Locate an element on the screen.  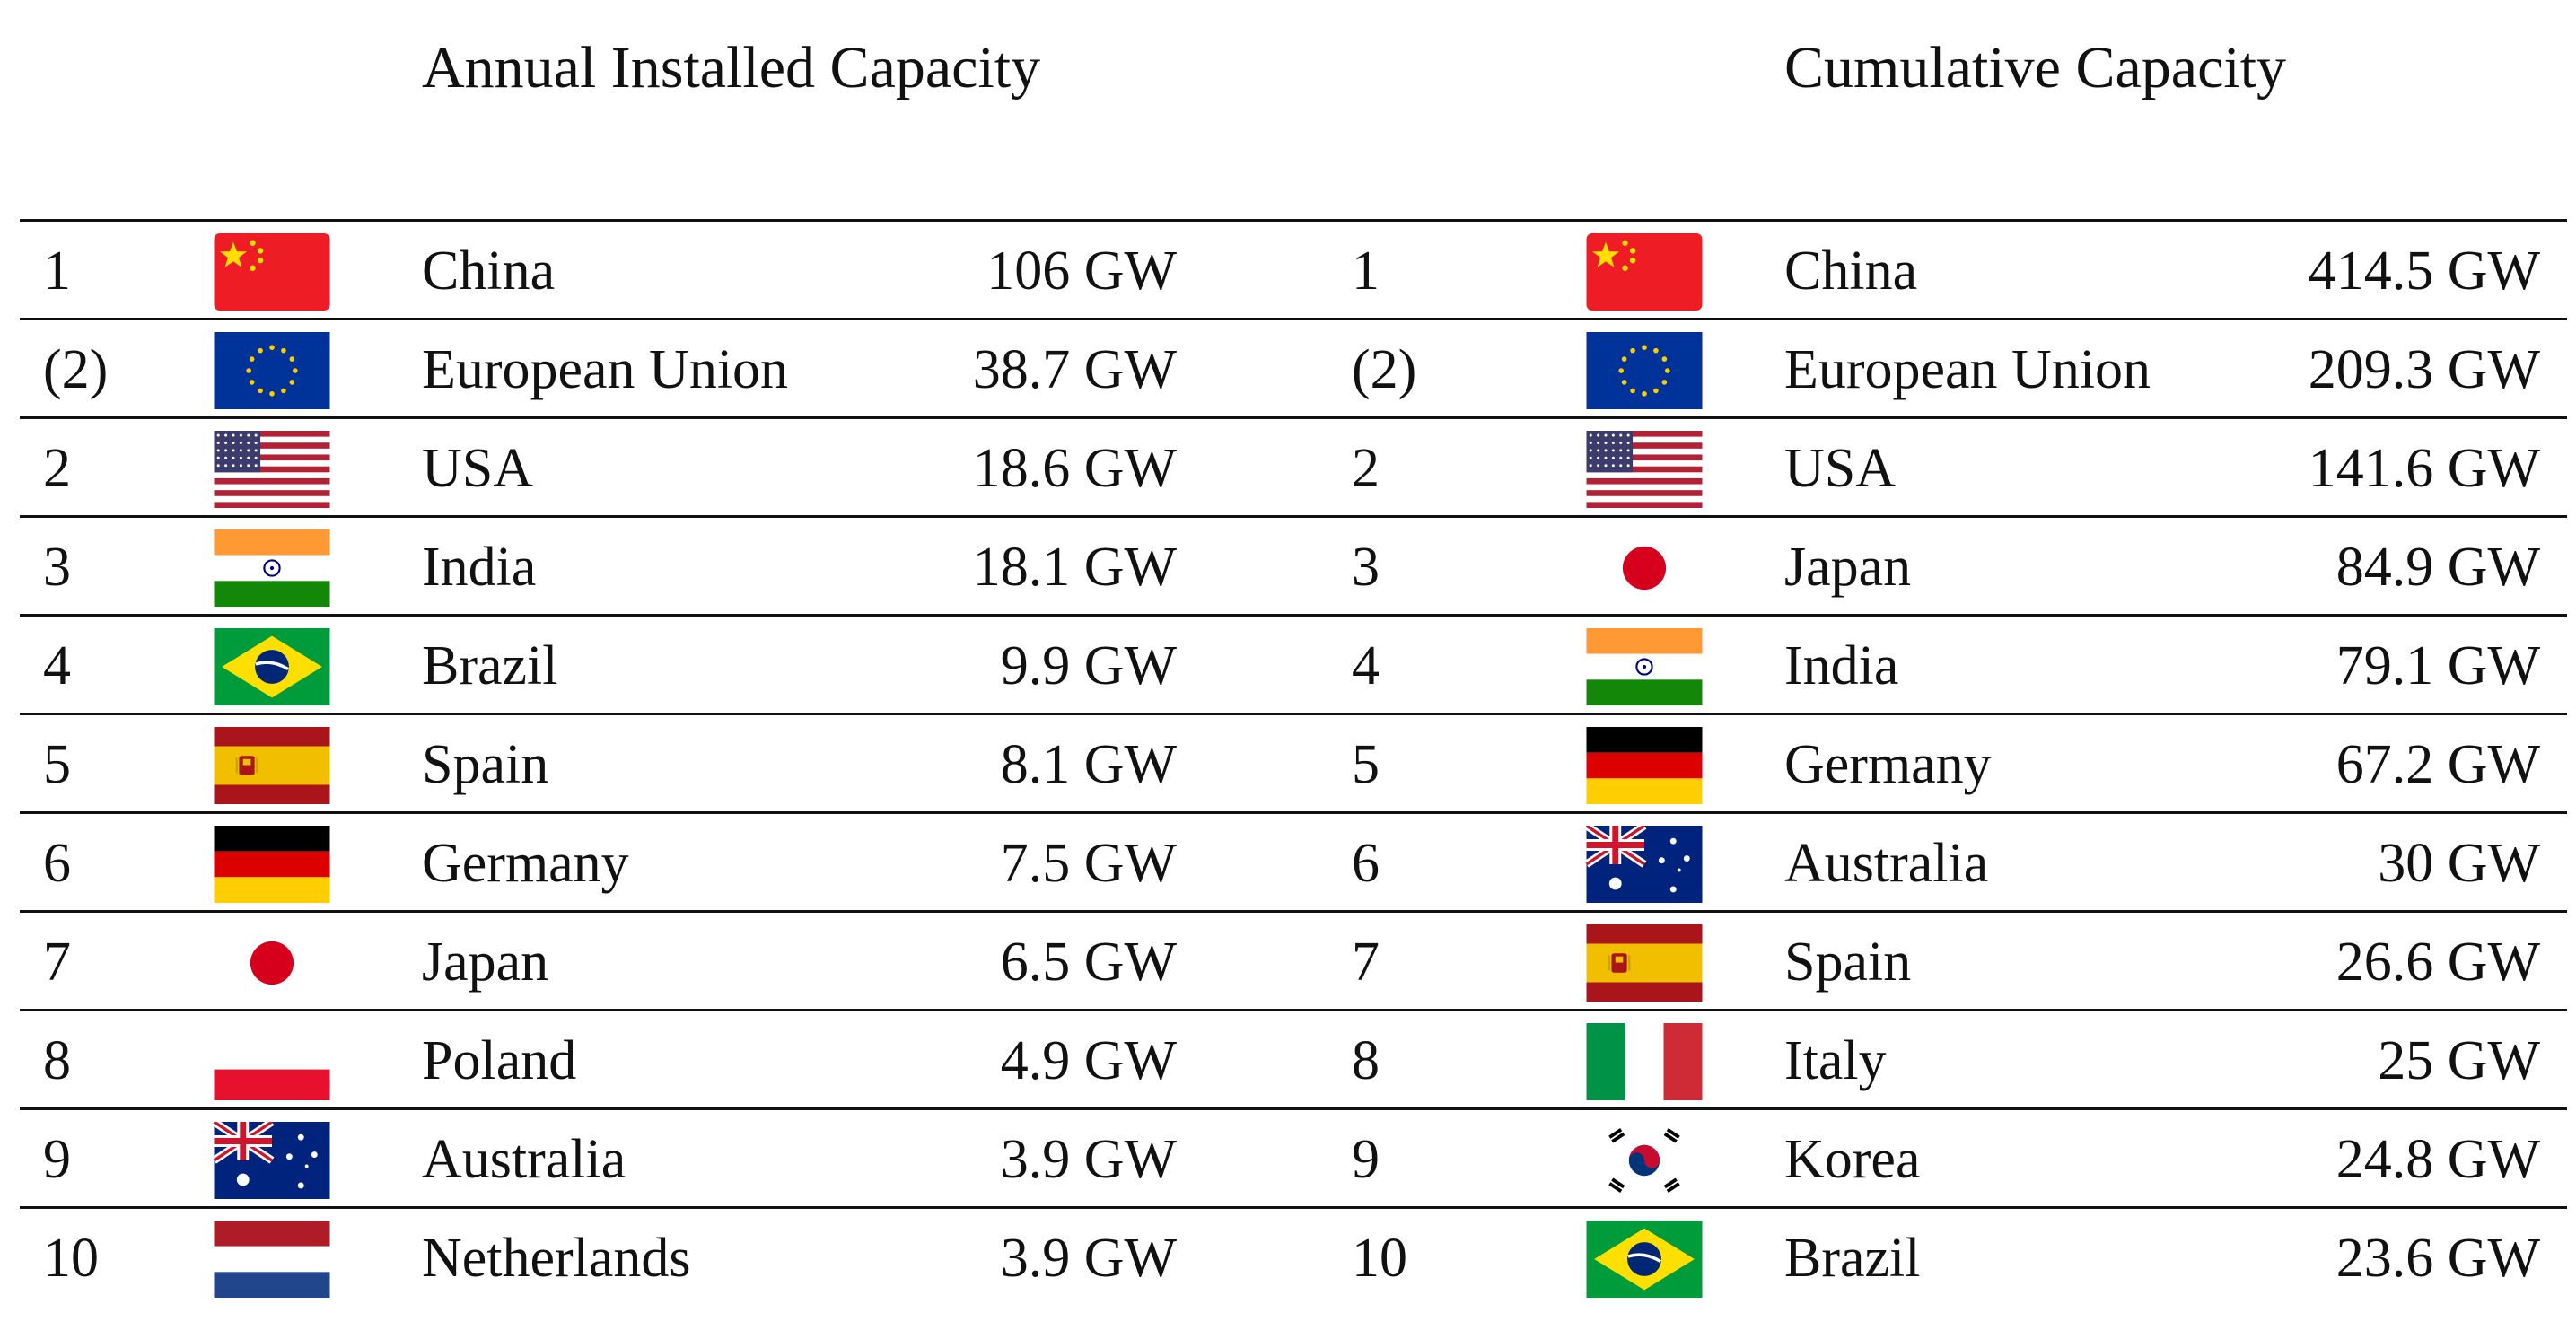
cumulative-value: 414.5 GW is located at coordinates (2424, 271).